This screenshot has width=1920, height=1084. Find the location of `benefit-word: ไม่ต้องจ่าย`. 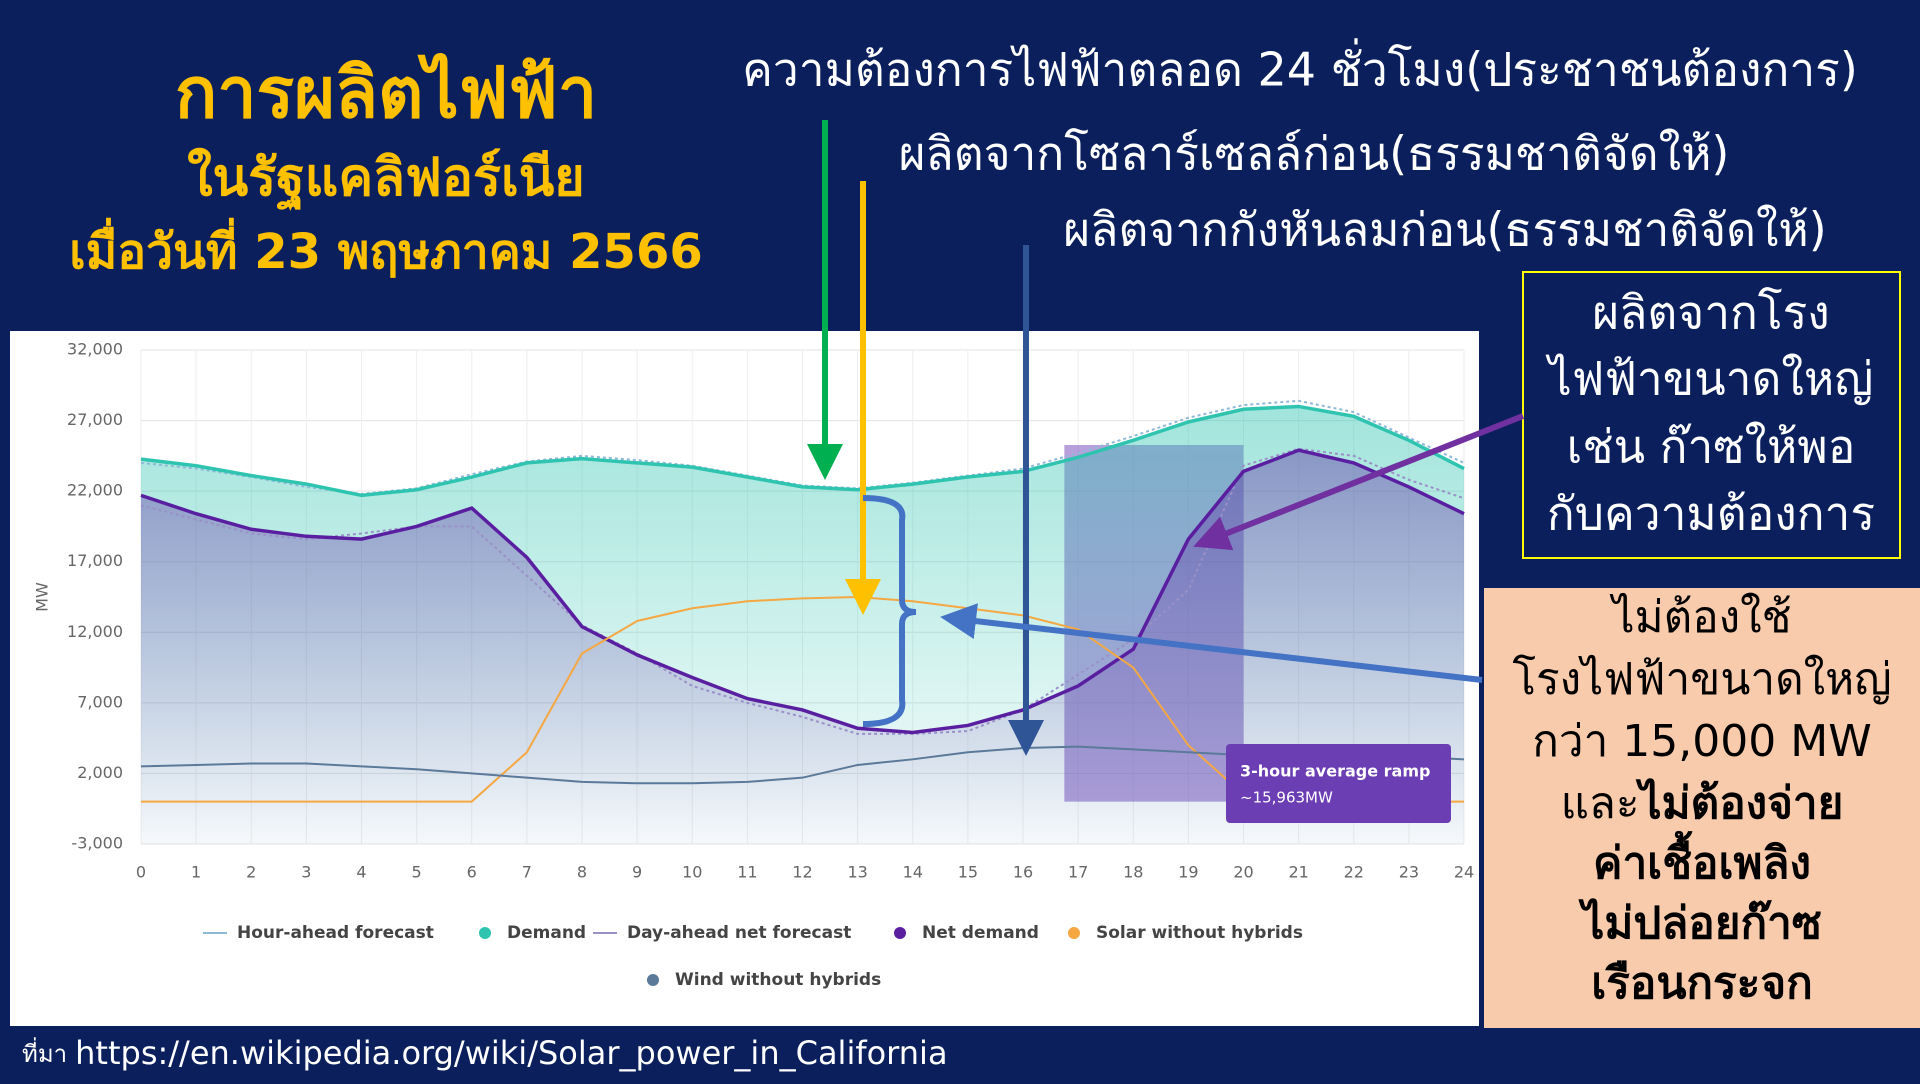

benefit-word: ไม่ต้องจ่าย is located at coordinates (1740, 803).